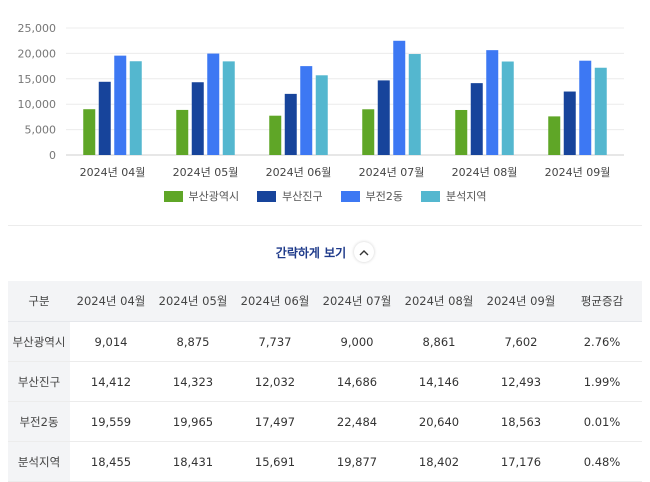 This screenshot has height=482, width=650. I want to click on table-cell: 19,965, so click(193, 421).